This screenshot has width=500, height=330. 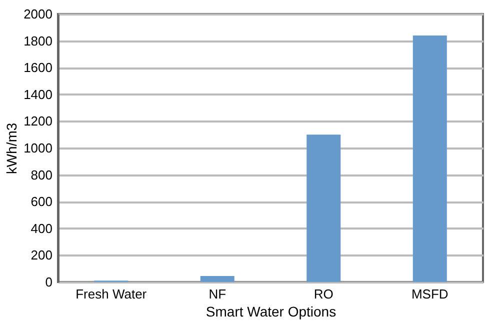 What do you see at coordinates (48, 282) in the screenshot?
I see `y-tick-label: 0` at bounding box center [48, 282].